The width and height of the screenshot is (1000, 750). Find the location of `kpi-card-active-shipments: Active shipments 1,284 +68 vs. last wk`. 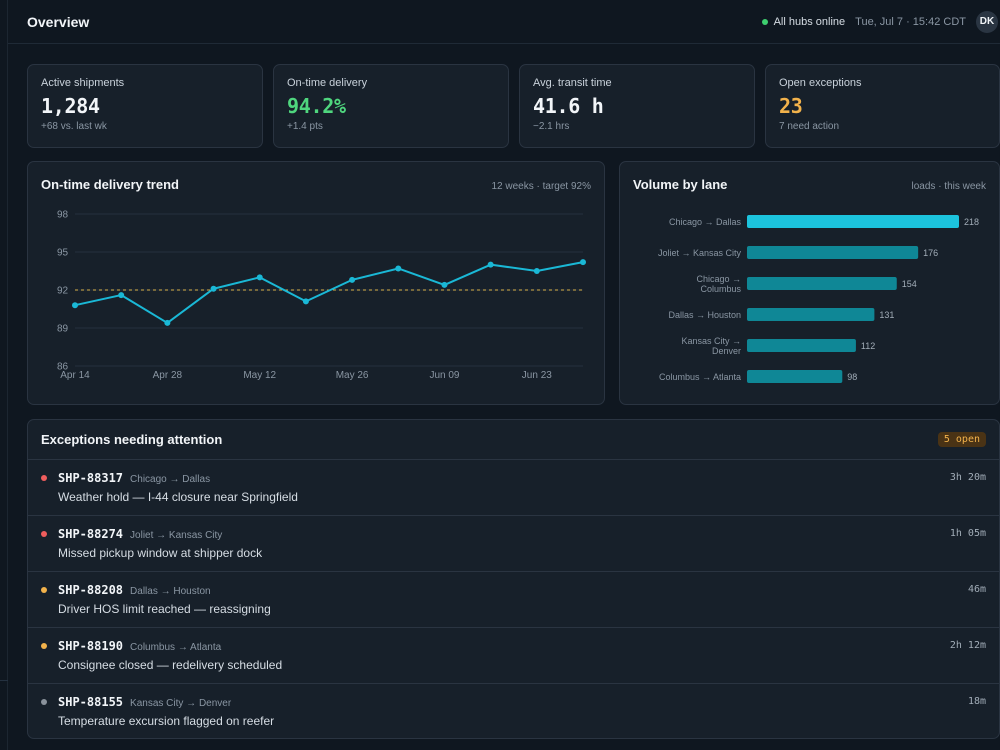

kpi-card-active-shipments: Active shipments 1,284 +68 vs. last wk is located at coordinates (145, 106).